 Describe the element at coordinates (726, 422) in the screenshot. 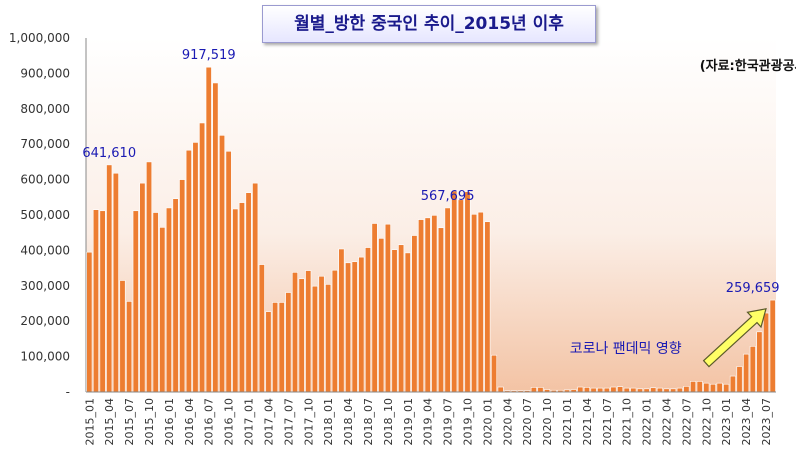

I see `x-tick-label: 2023_01` at that location.